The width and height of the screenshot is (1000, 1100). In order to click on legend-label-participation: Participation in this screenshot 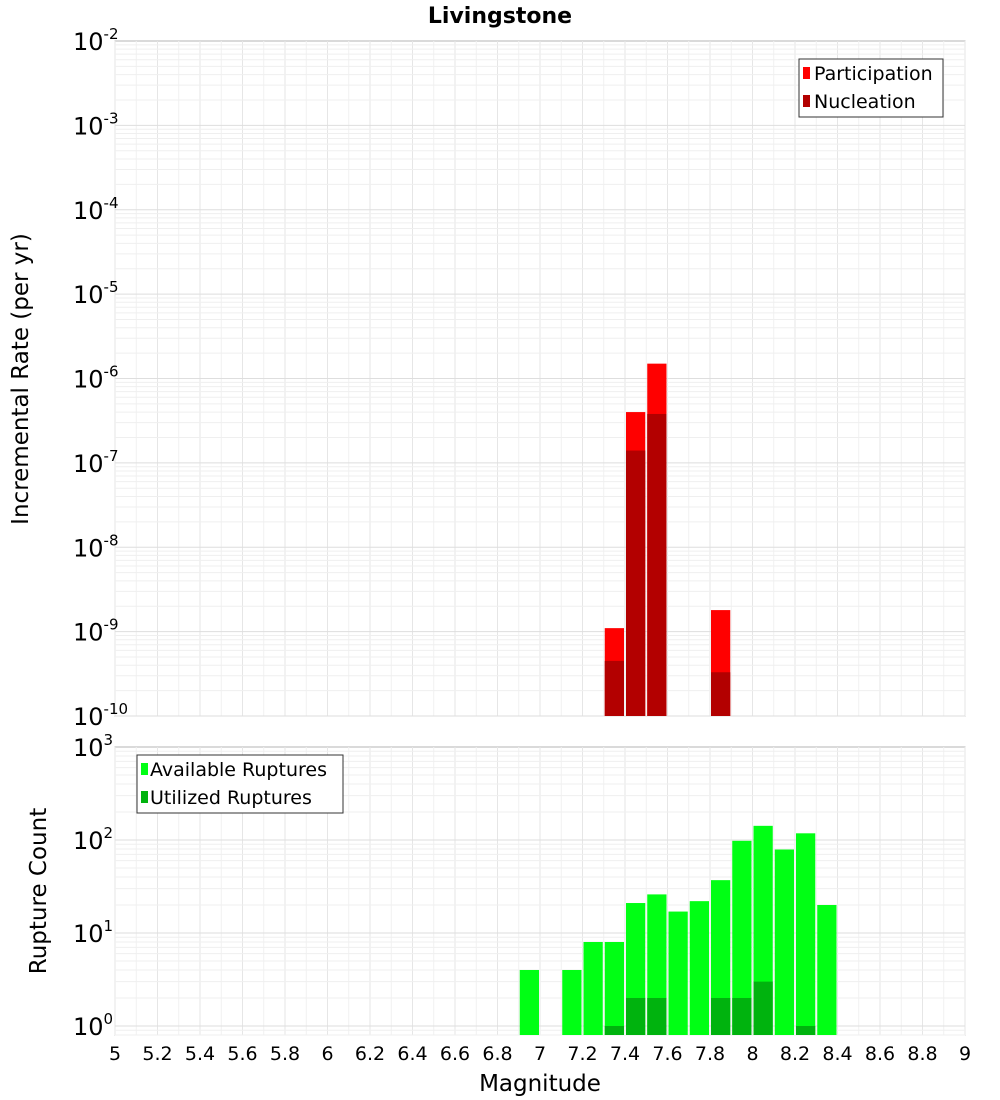, I will do `click(873, 74)`.